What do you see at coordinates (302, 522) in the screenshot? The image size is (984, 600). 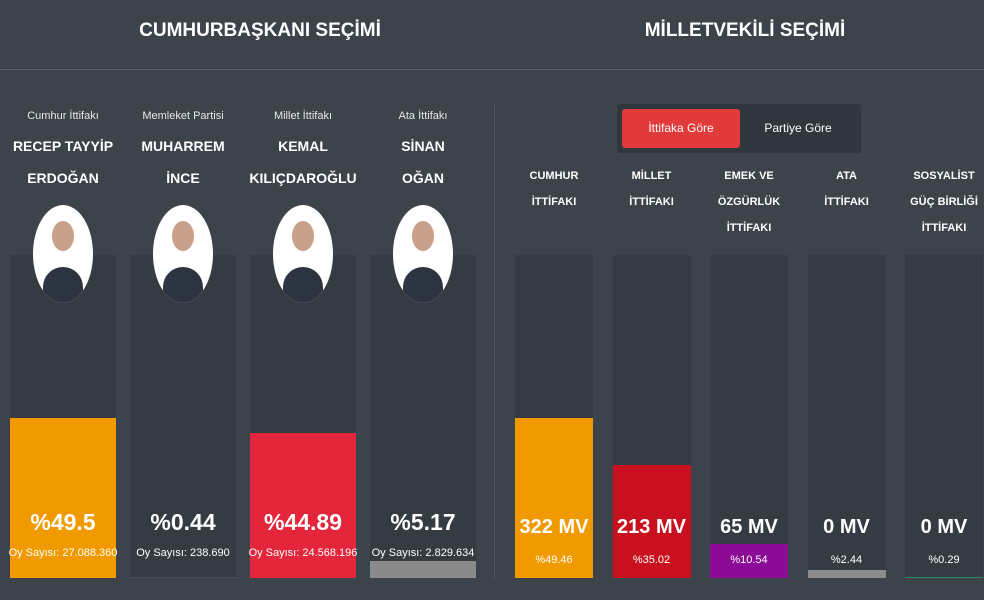 I see `value-label: %44.89` at bounding box center [302, 522].